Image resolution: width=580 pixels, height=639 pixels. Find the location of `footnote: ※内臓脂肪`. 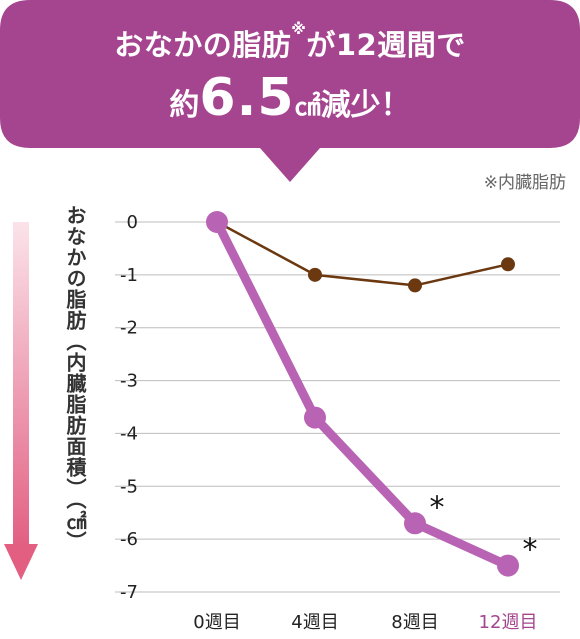

footnote: ※内臓脂肪 is located at coordinates (524, 183).